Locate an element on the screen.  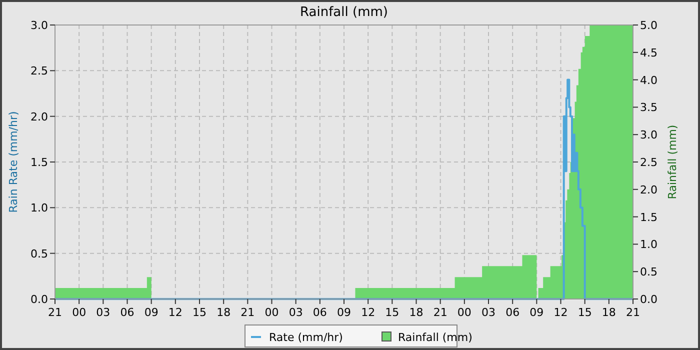
y-tick-label: 3.0 is located at coordinates (39, 25).